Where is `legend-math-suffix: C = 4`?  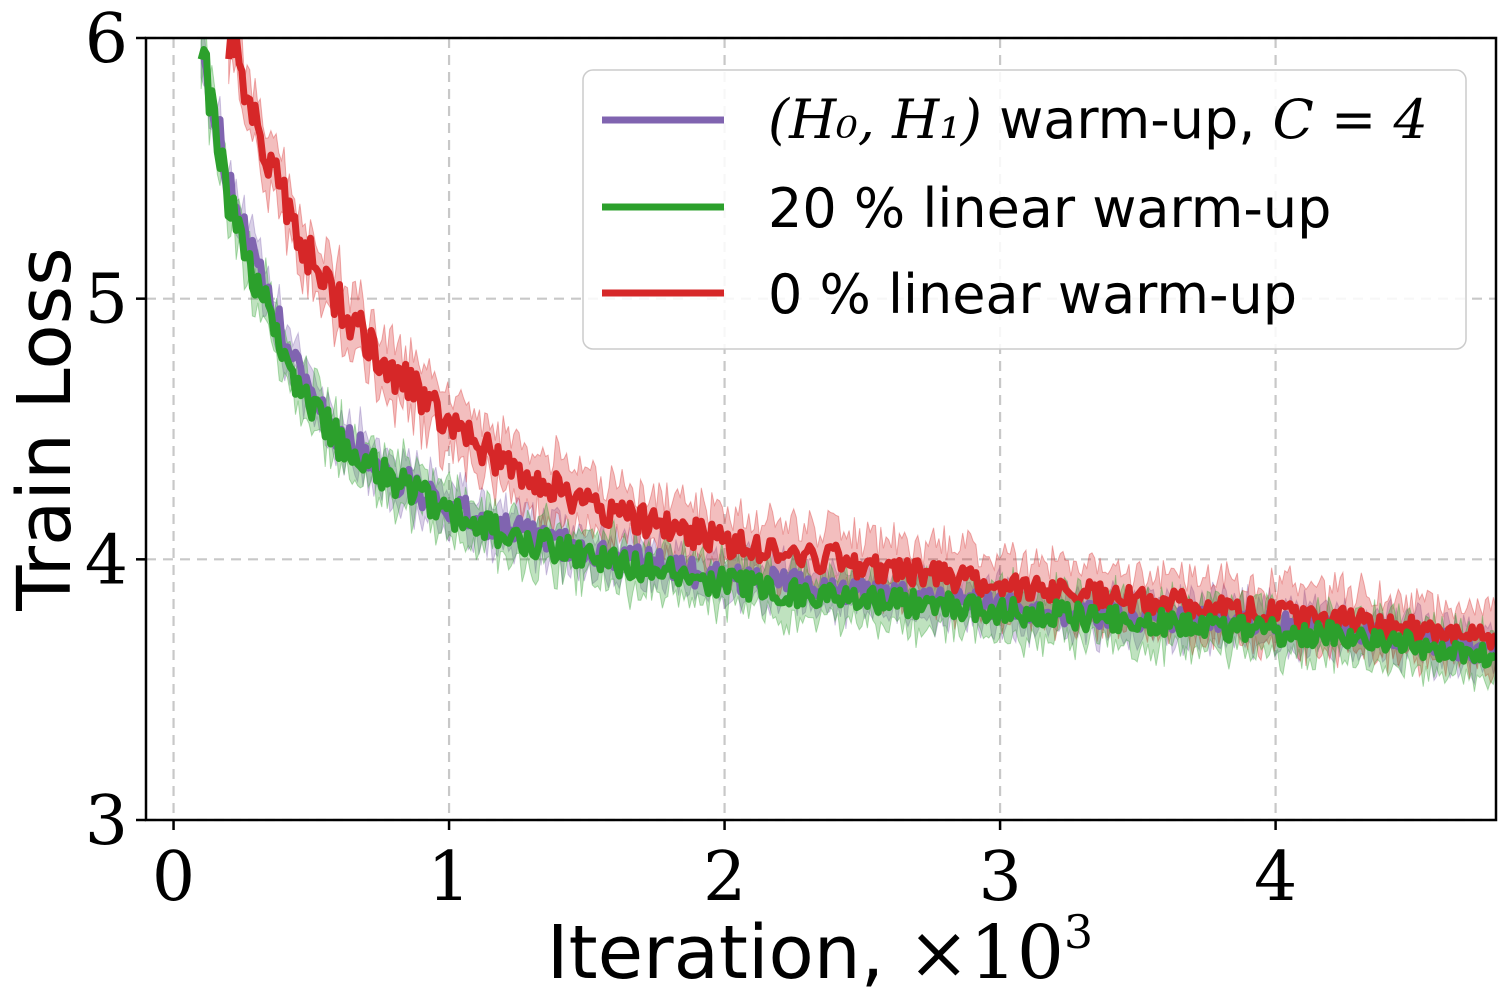
legend-math-suffix: C = 4 is located at coordinates (1350, 119).